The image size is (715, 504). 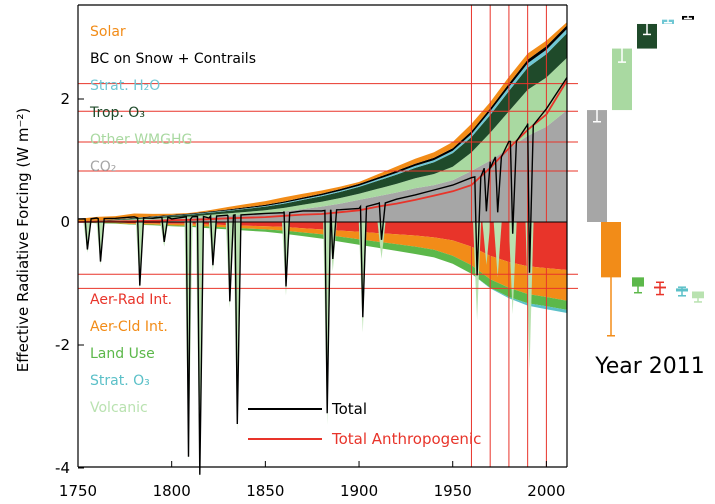 I want to click on x-tick-label-1850: 1850, so click(x=265, y=491).